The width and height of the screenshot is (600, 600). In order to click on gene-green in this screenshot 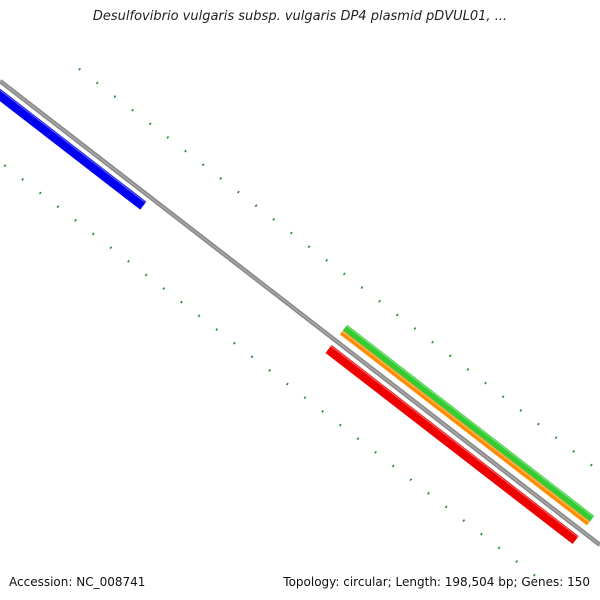, I will do `click(468, 423)`.